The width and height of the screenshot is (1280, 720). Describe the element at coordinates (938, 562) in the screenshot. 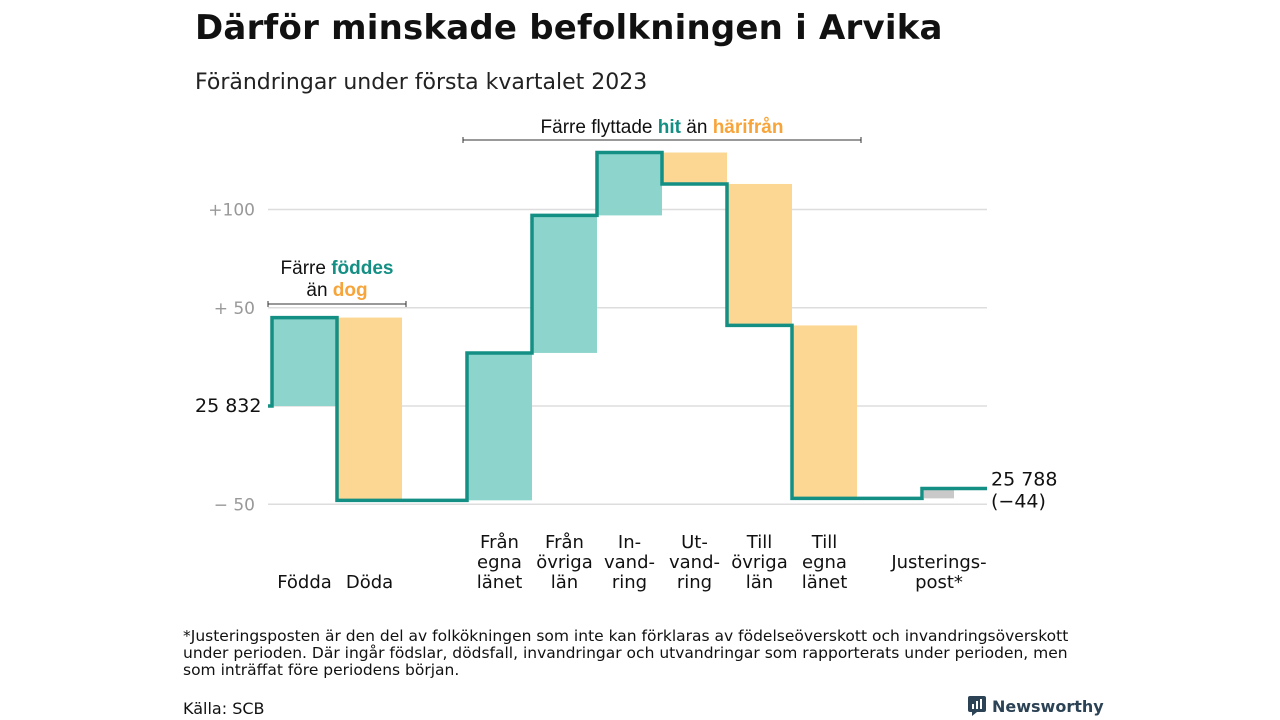

I see `x-category-label: Justerings-` at that location.